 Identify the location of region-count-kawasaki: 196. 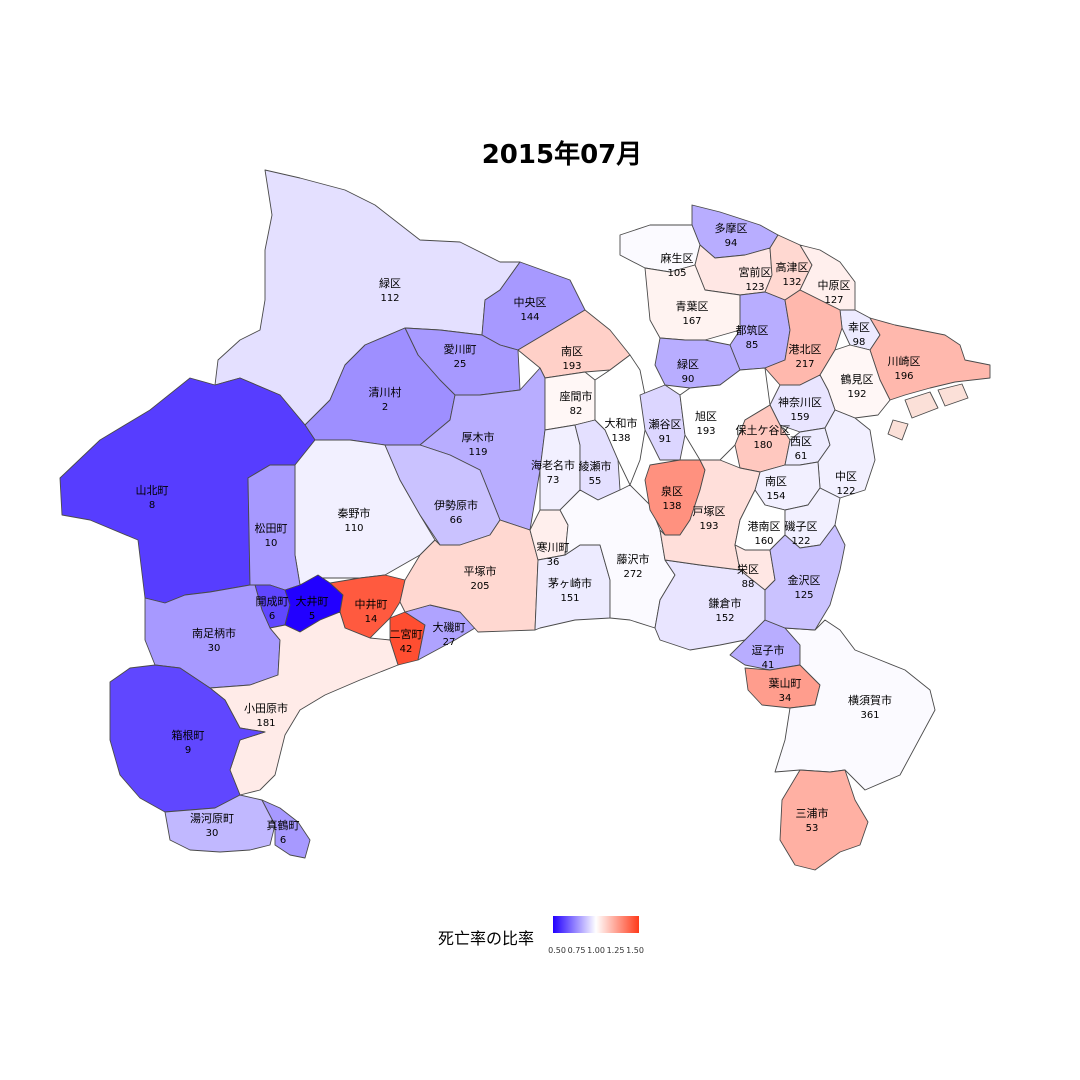
(903, 376).